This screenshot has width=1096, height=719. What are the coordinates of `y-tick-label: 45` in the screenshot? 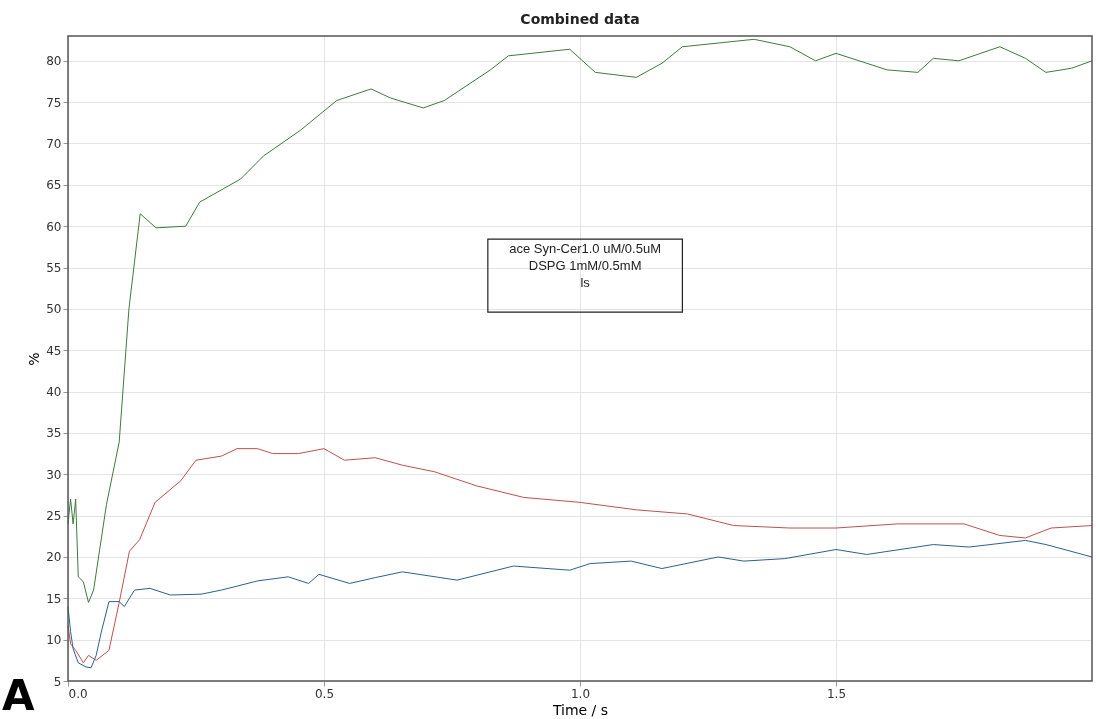 It's located at (54, 350).